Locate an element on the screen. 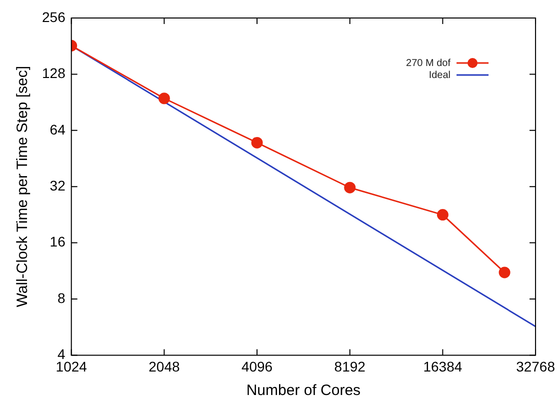 The image size is (559, 412). y-tick-label: 64 is located at coordinates (58, 129).